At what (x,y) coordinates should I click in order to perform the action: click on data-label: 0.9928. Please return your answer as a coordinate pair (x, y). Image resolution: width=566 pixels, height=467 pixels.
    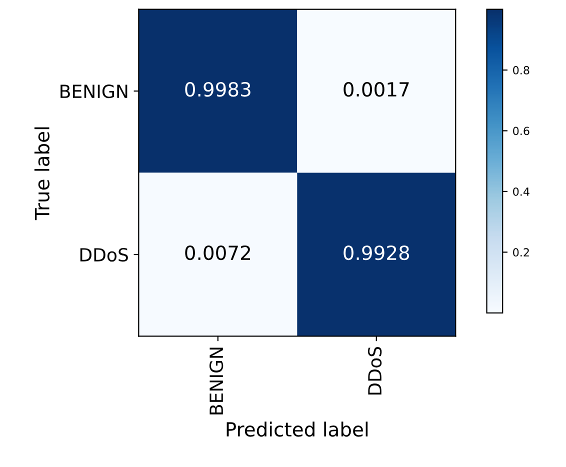
    Looking at the image, I should click on (377, 252).